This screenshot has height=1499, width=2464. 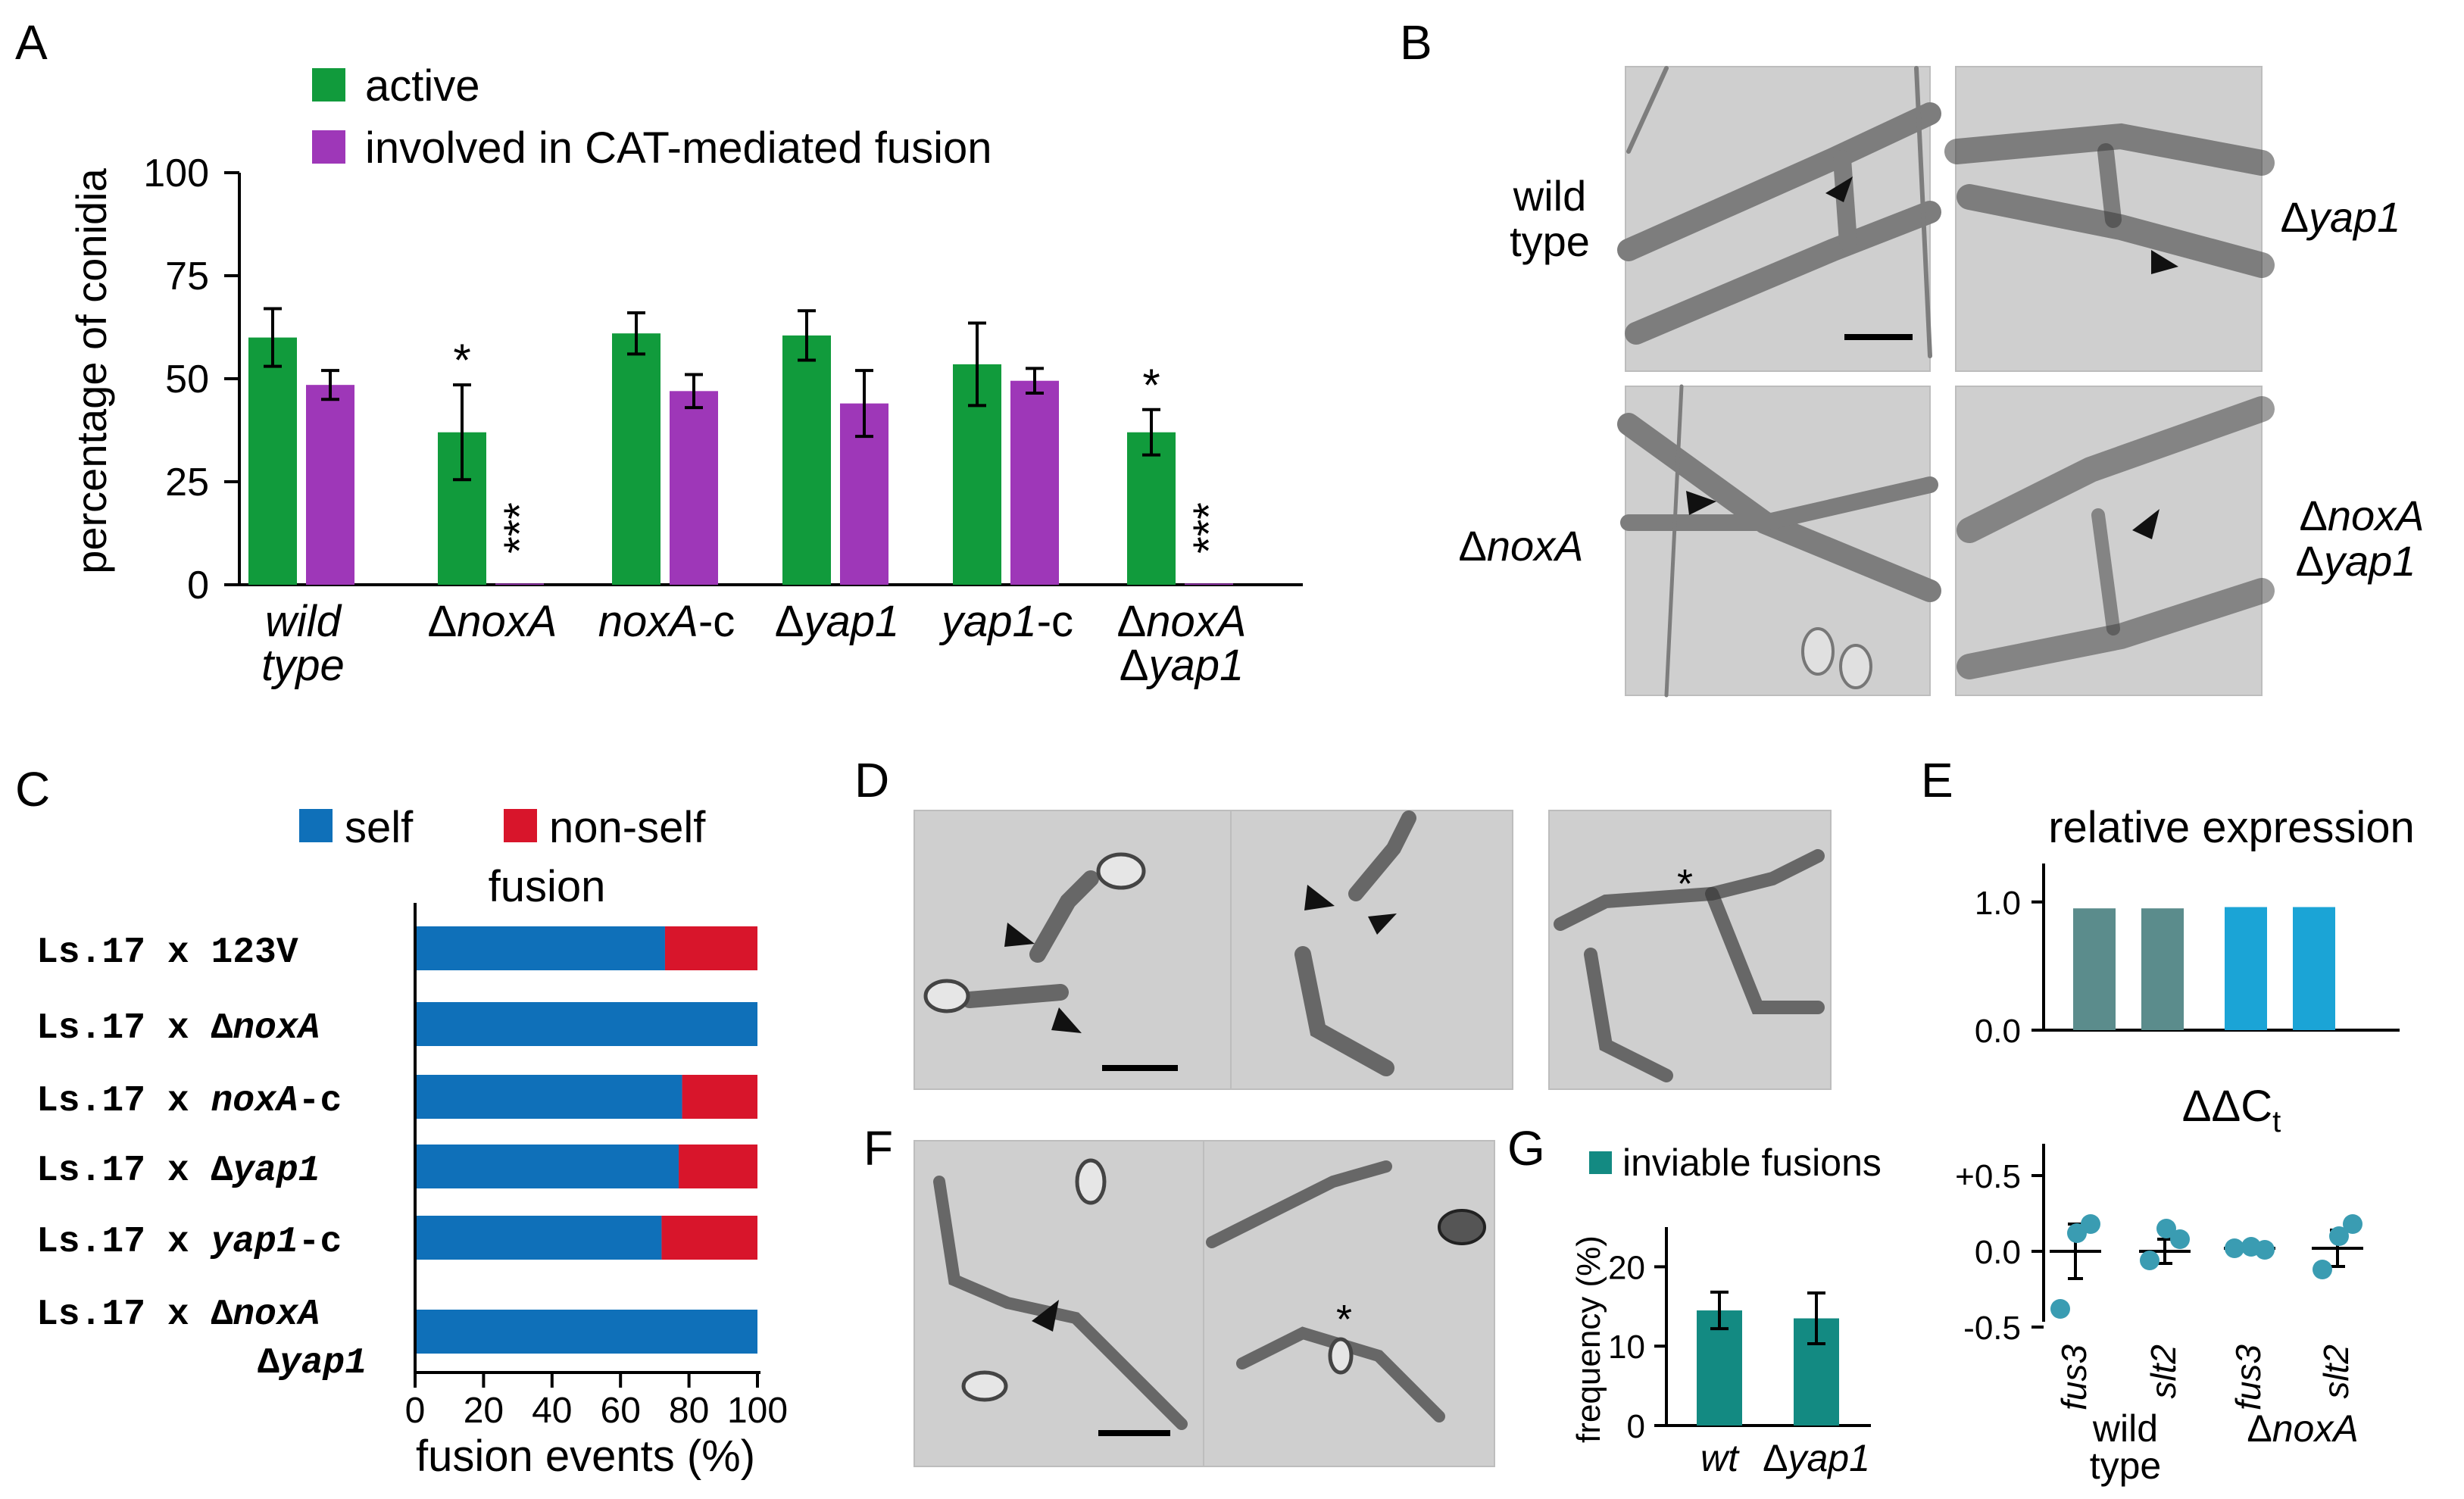 What do you see at coordinates (1588, 1339) in the screenshot?
I see `panel-g-ylabel: frequency (%)` at bounding box center [1588, 1339].